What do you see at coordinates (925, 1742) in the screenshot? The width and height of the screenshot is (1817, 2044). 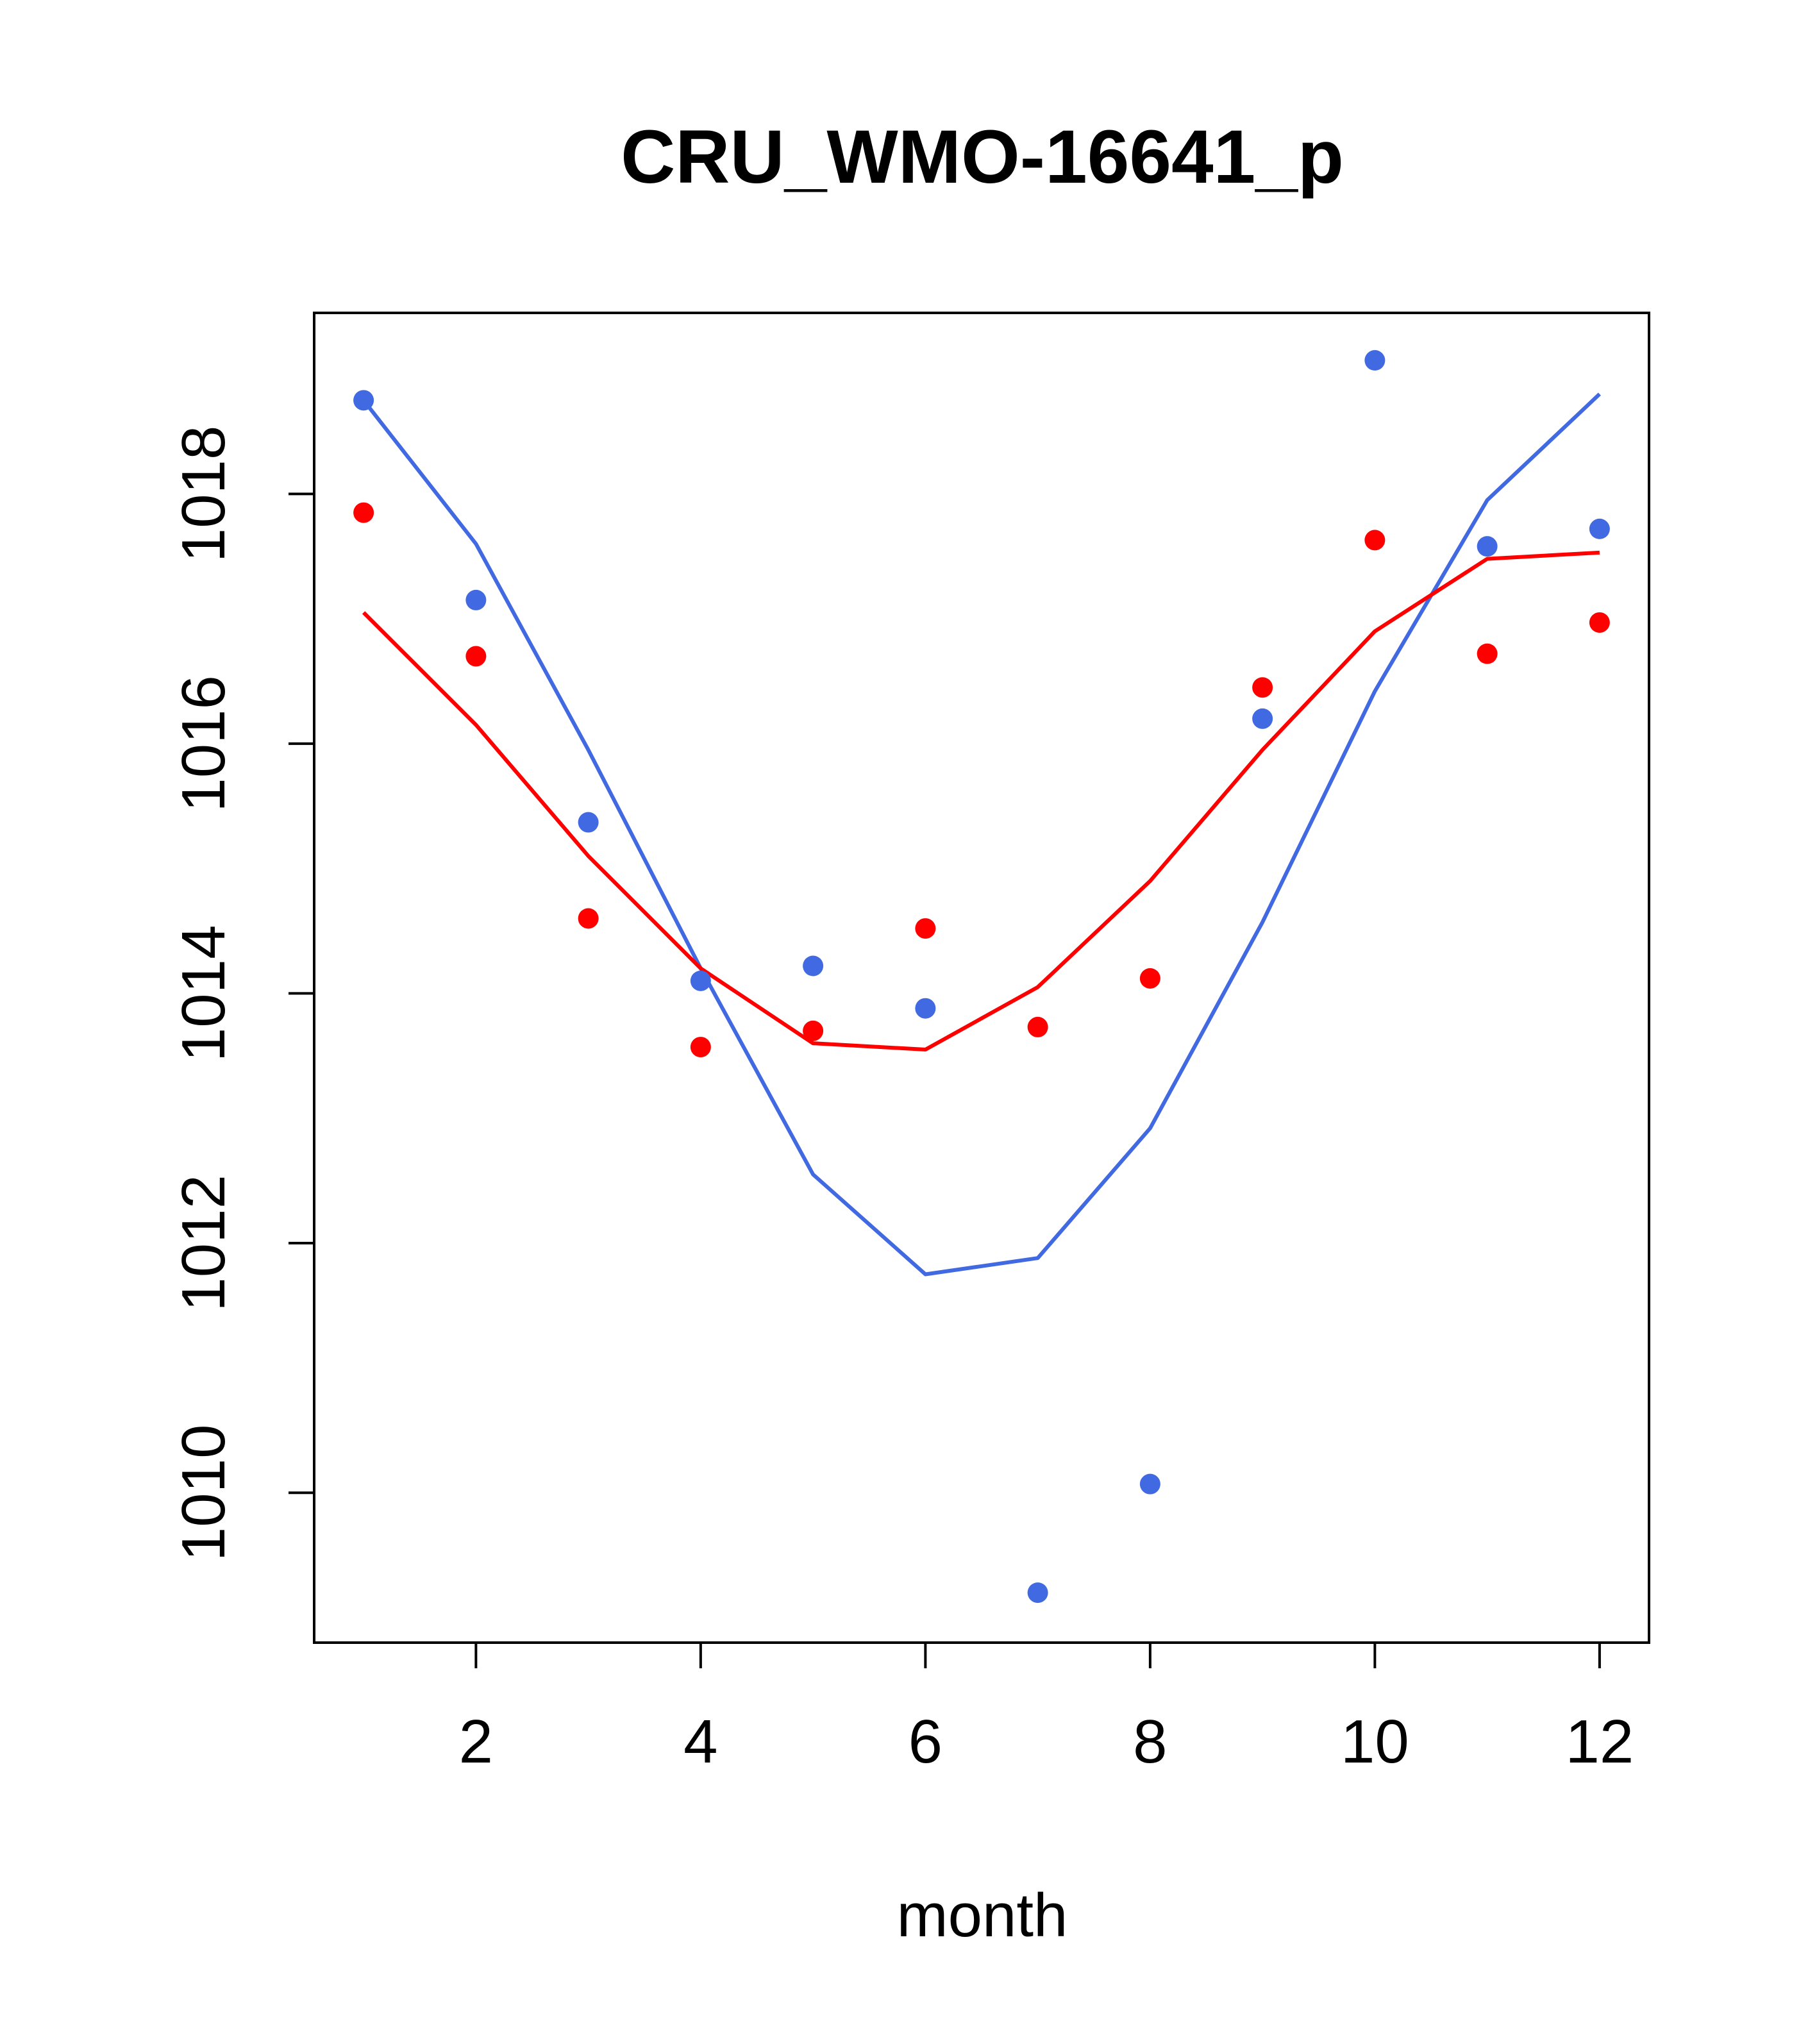 I see `x-tick-label: 6` at bounding box center [925, 1742].